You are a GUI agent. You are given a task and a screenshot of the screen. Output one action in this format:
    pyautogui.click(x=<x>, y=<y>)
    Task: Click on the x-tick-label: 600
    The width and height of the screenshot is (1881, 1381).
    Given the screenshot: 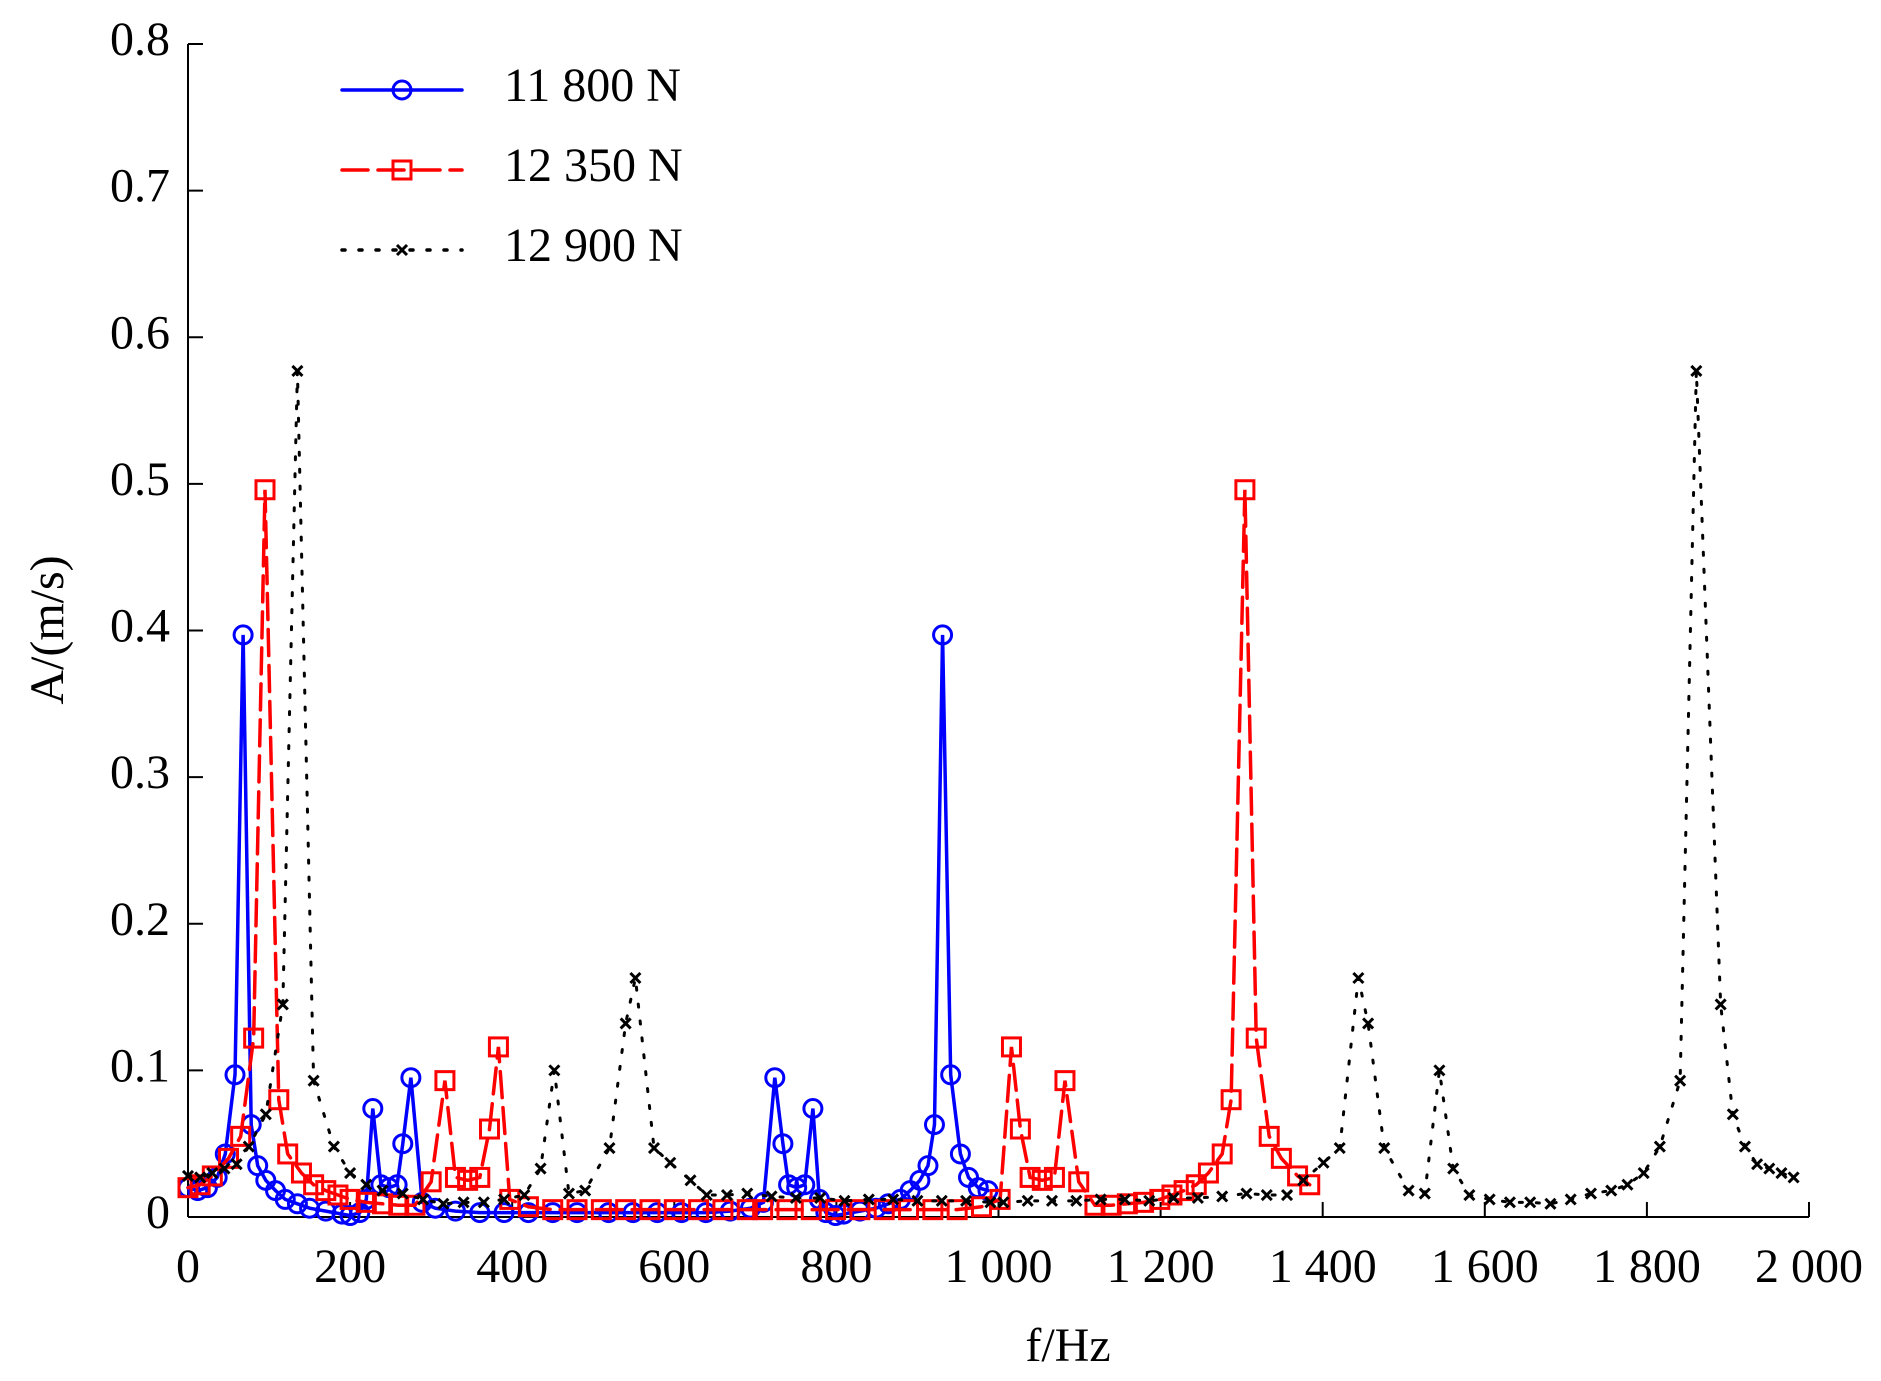 What is the action you would take?
    pyautogui.click(x=674, y=1266)
    